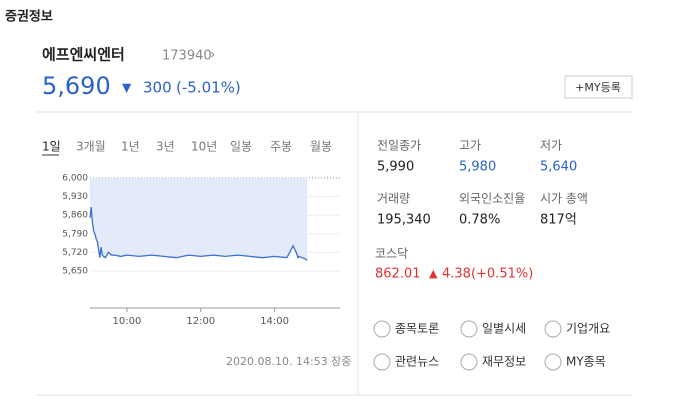 Image resolution: width=673 pixels, height=414 pixels. I want to click on up-arrow: ▲, so click(433, 273).